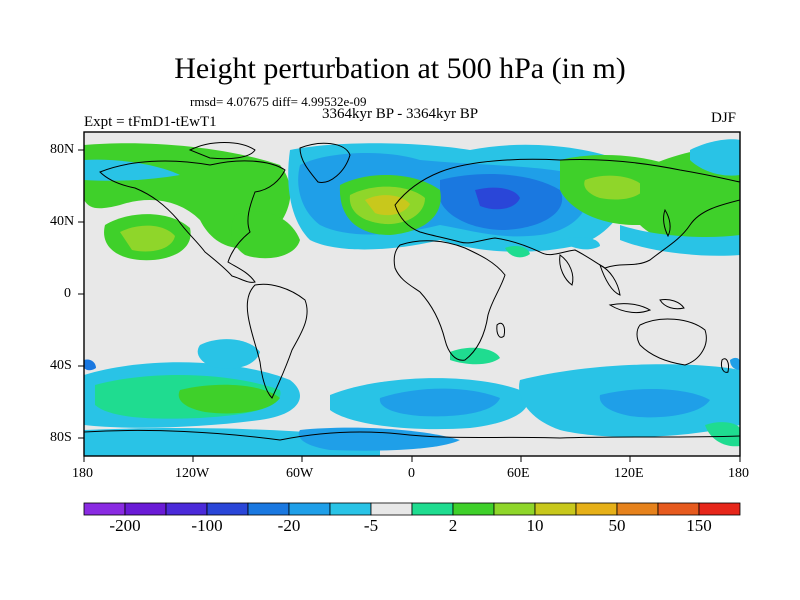 Image resolution: width=800 pixels, height=600 pixels. Describe the element at coordinates (82, 473) in the screenshot. I see `lon-label-180w: 180` at that location.